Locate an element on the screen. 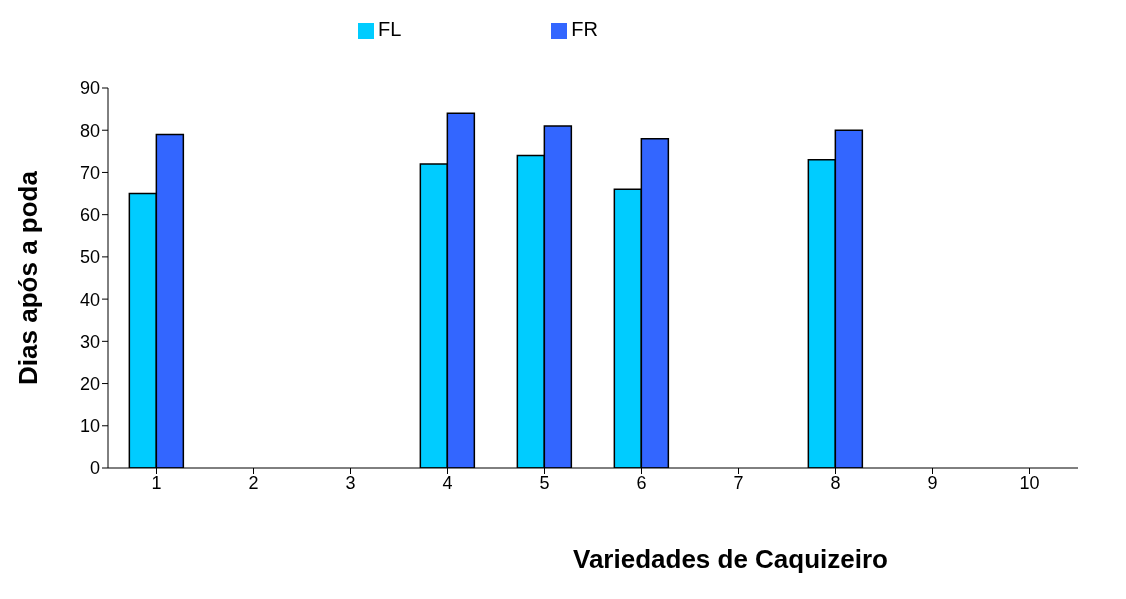 Image resolution: width=1126 pixels, height=599 pixels. x-tick-label: 7 is located at coordinates (738, 482).